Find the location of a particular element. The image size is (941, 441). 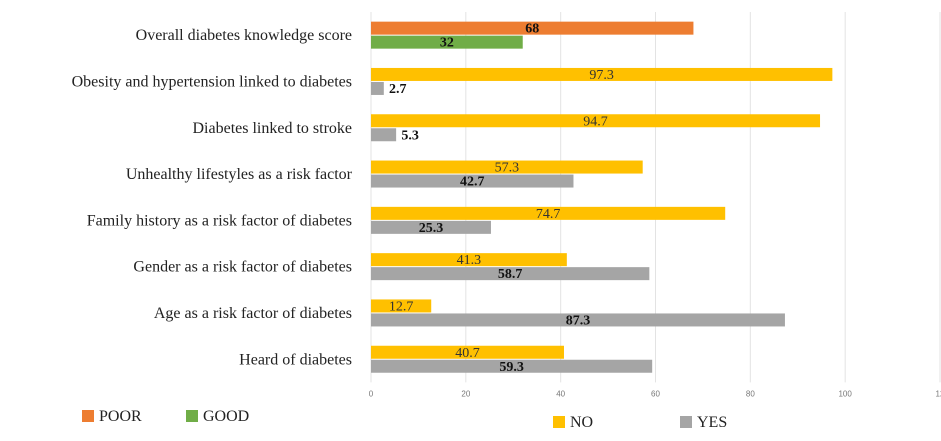

x-axis-ticks: 0 20 40 60 80 100 12 is located at coordinates (655, 393).